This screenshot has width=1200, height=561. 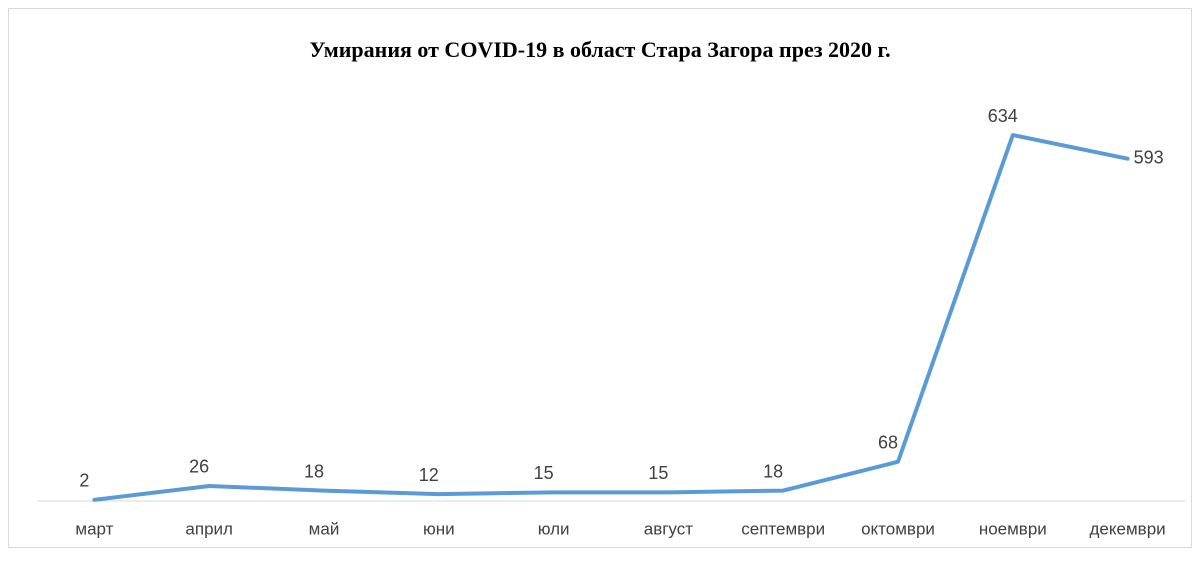 I want to click on x-tick-label: април, so click(x=209, y=528).